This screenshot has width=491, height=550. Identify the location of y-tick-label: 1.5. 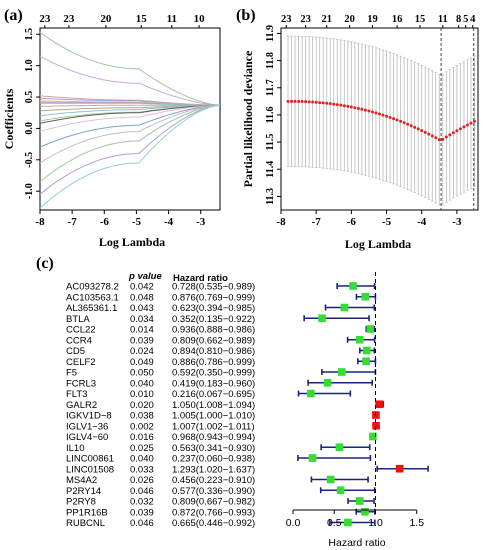
(29, 34).